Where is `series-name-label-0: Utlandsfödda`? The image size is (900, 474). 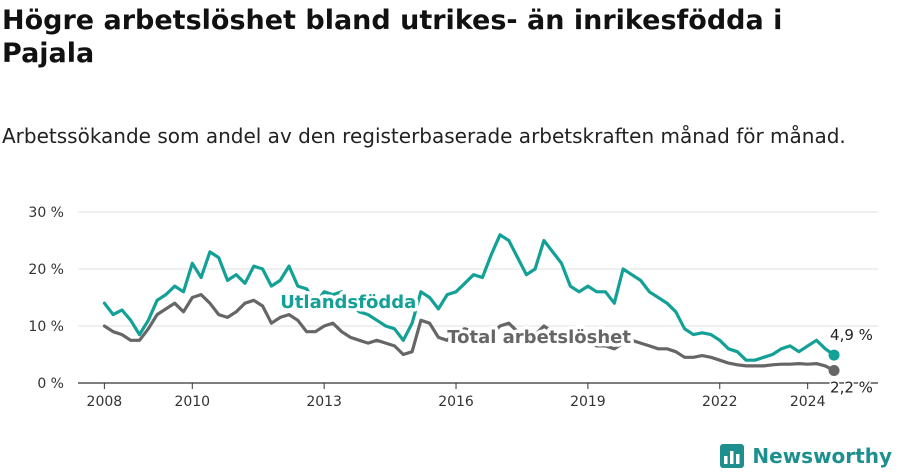
series-name-label-0: Utlandsfödda is located at coordinates (348, 302).